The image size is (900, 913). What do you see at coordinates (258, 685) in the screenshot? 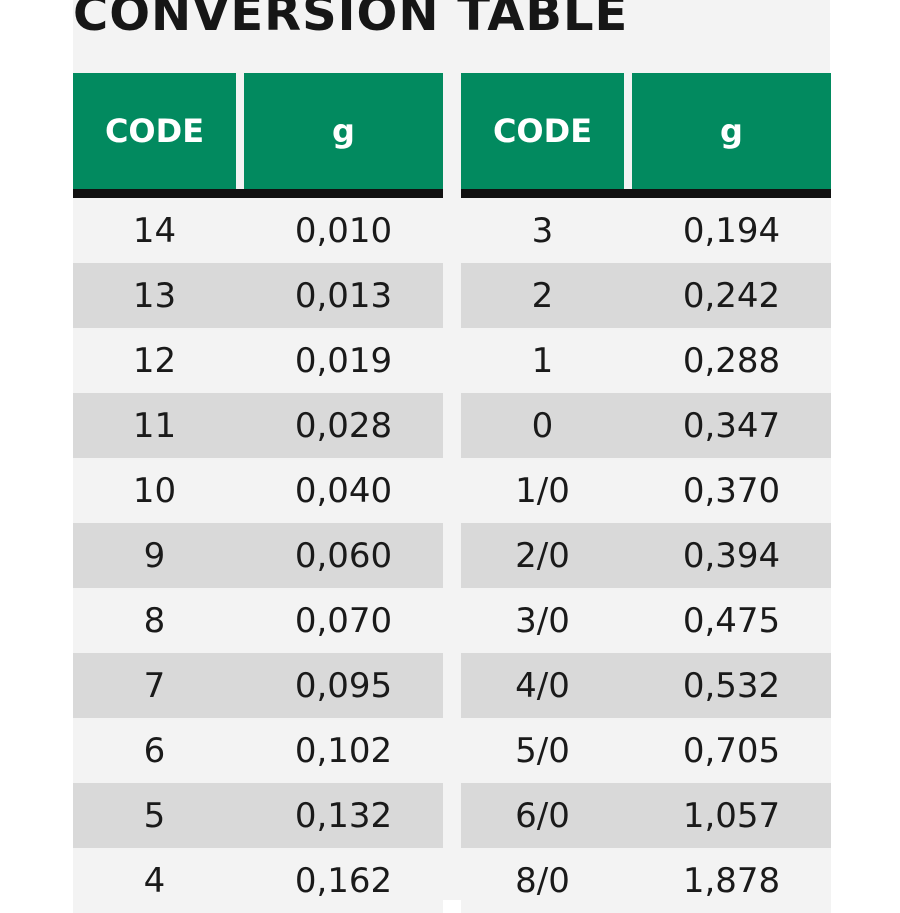
I see `table-row: 7 0,095` at bounding box center [258, 685].